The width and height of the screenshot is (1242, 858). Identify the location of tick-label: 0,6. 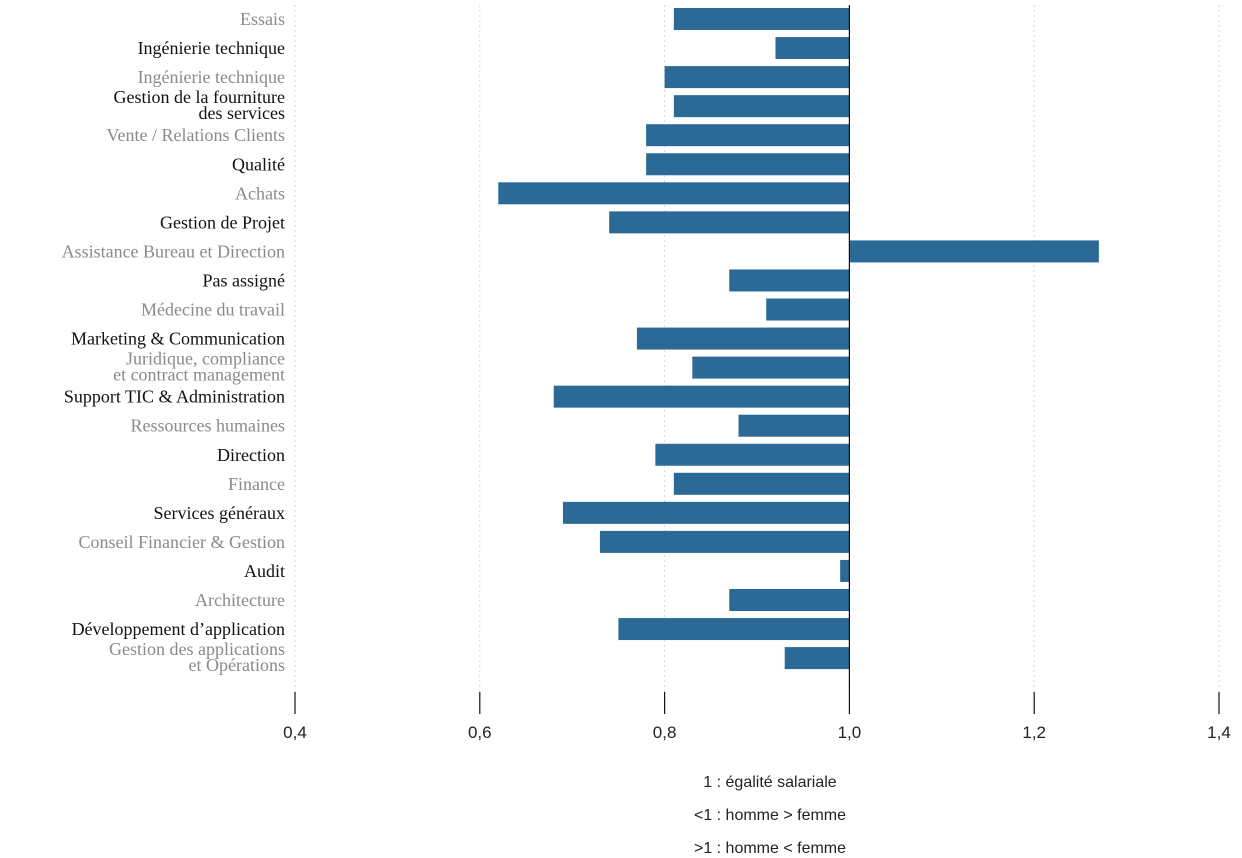
(480, 732).